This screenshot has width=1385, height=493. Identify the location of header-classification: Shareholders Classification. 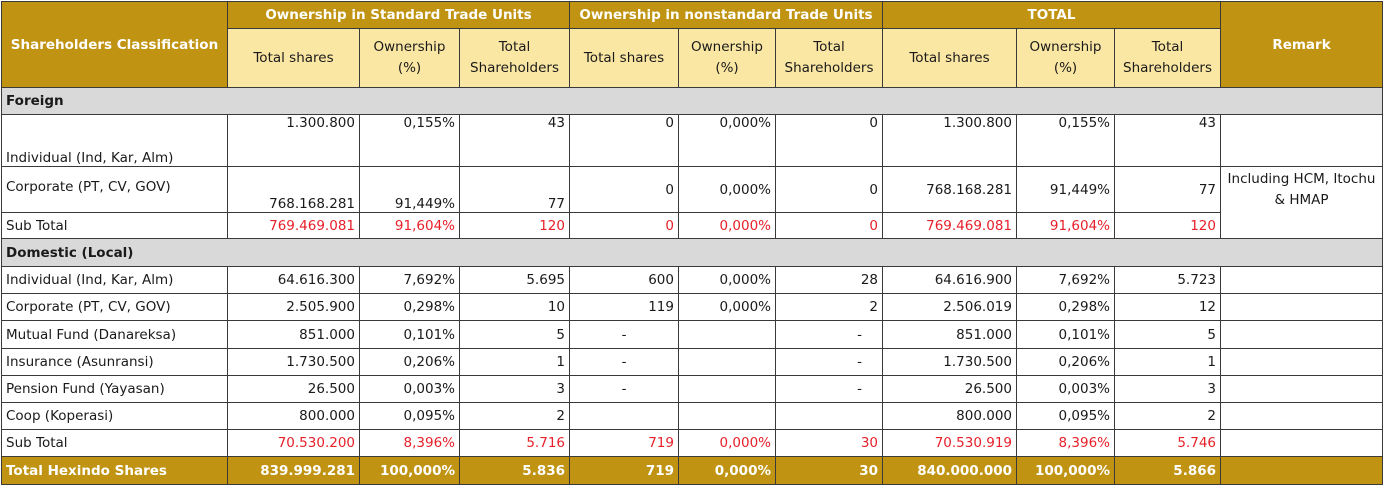
(114, 44).